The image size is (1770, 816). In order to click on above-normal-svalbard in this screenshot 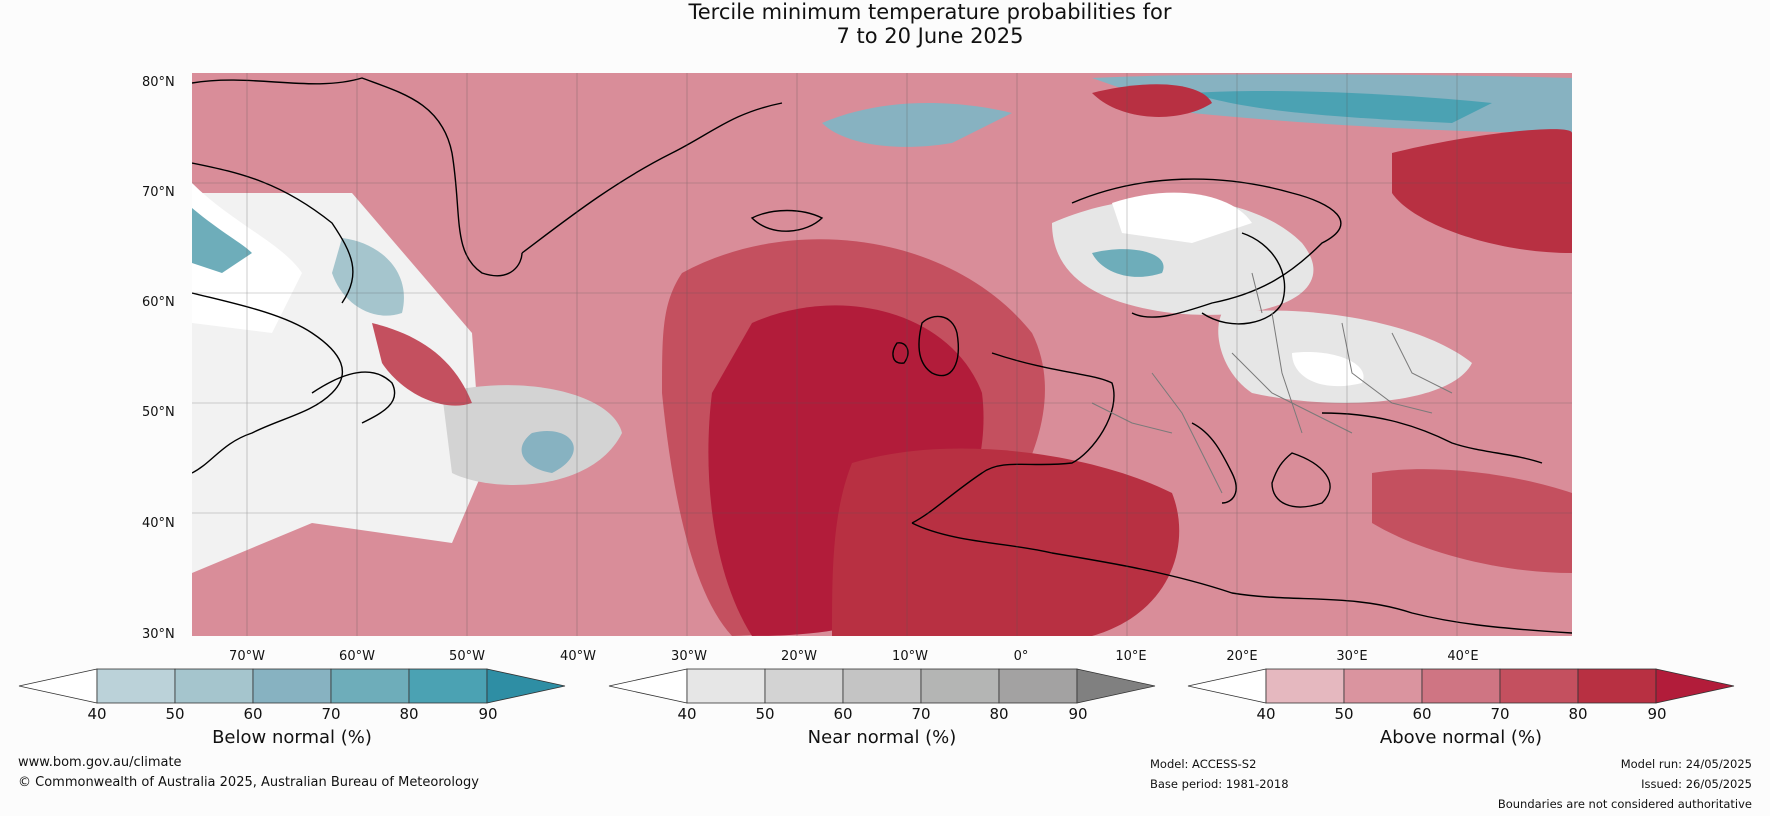, I will do `click(1152, 100)`.